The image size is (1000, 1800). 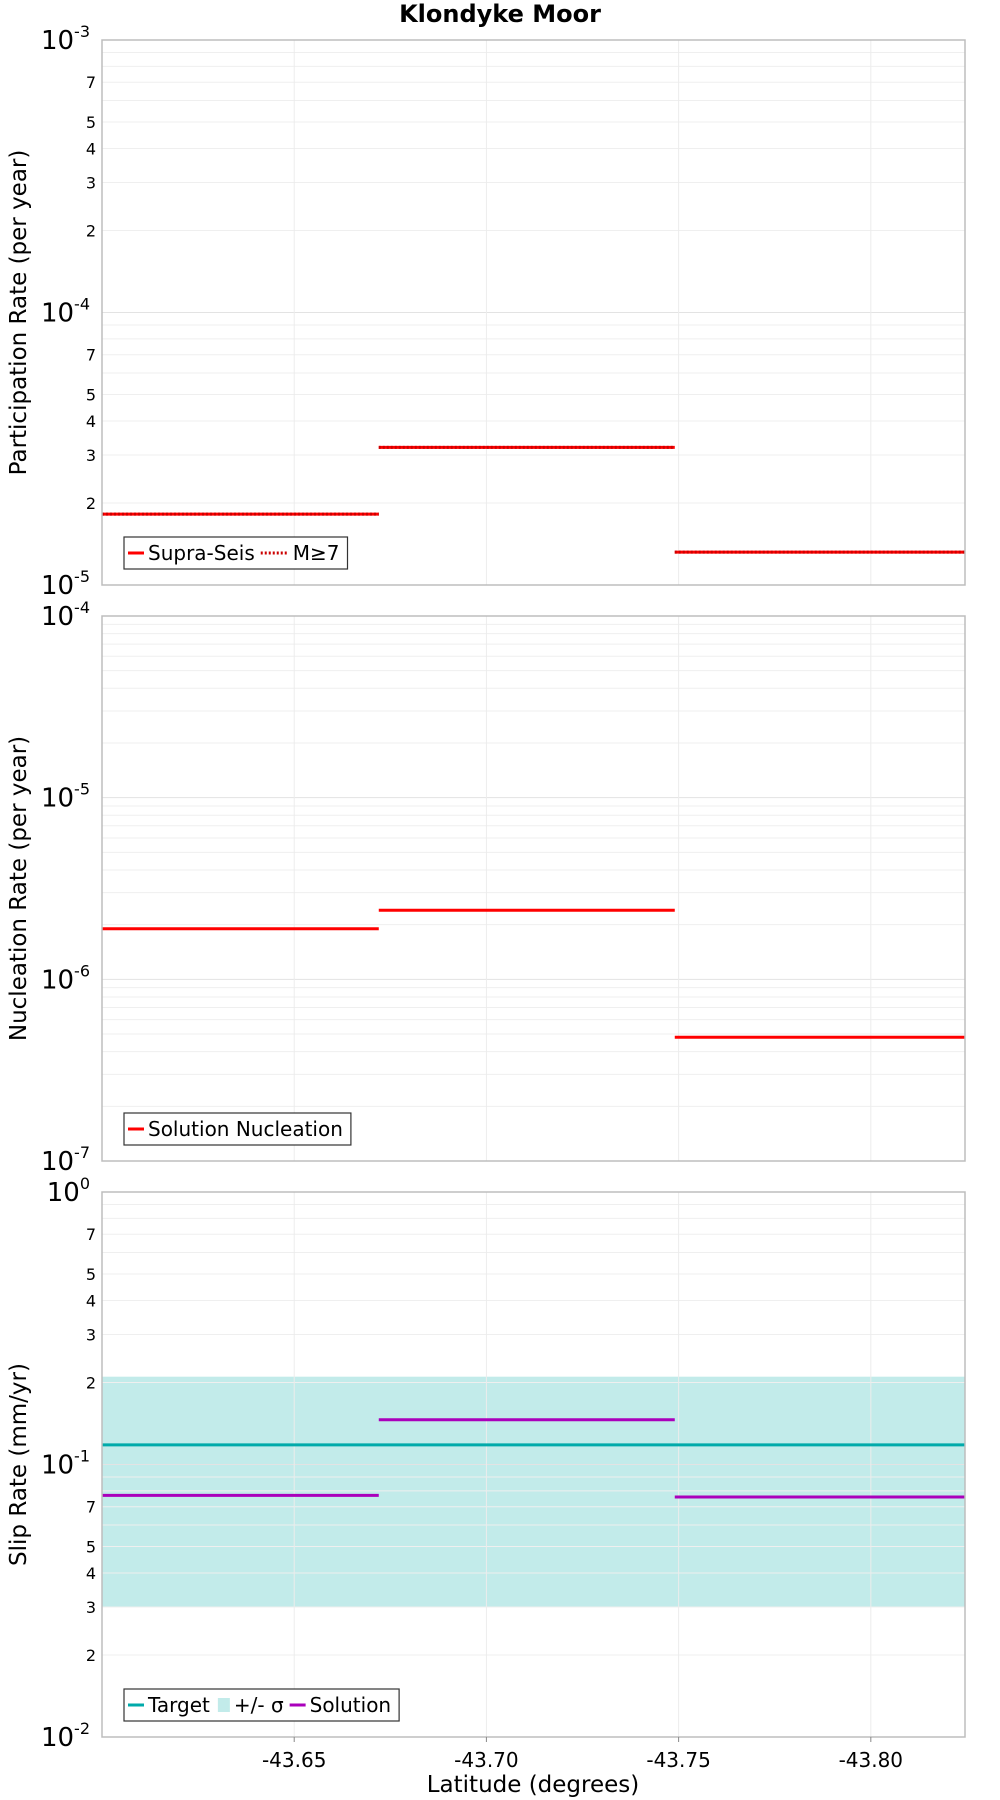 I want to click on legend-swatch, so click(x=223, y=1705).